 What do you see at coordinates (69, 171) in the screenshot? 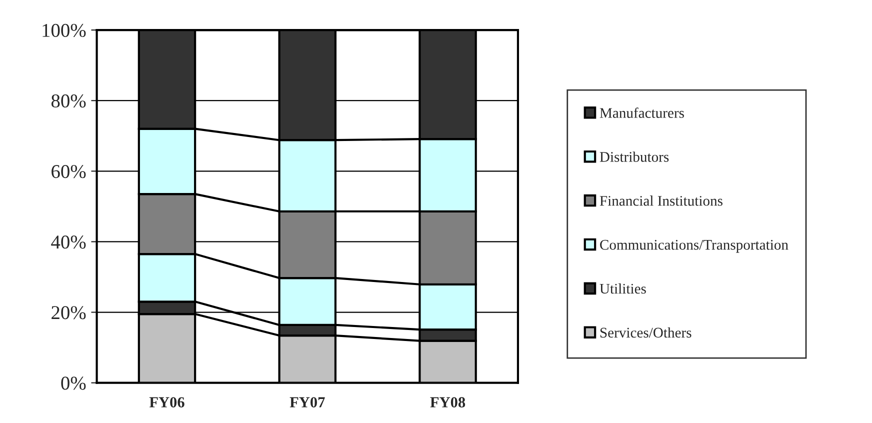
I see `y-tick-label: 60%` at bounding box center [69, 171].